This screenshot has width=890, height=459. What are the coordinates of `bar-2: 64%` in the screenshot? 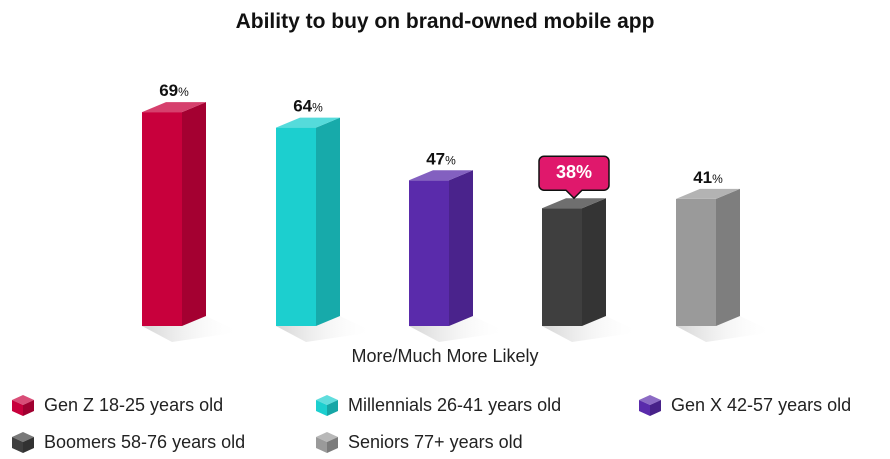 It's located at (325, 219).